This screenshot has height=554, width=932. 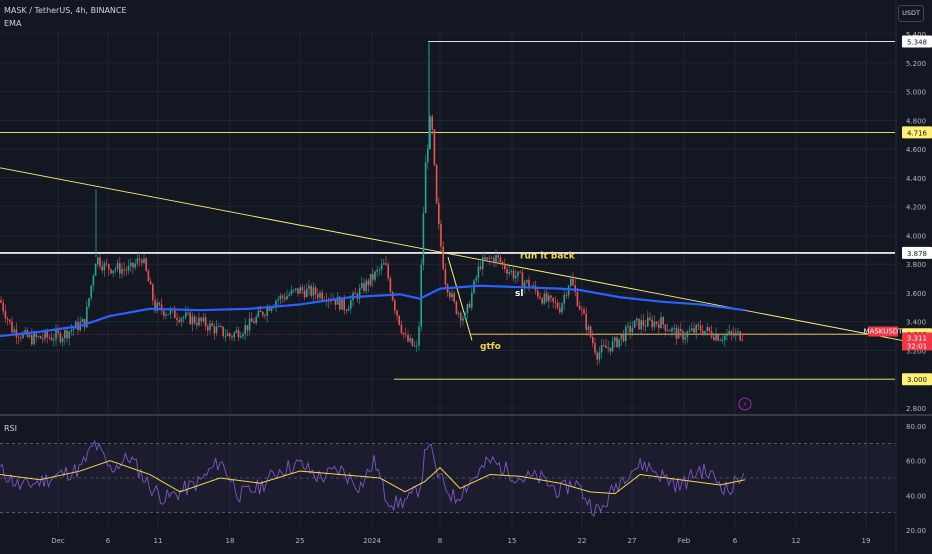 I want to click on ema-indicator-label: EMA, so click(x=13, y=23).